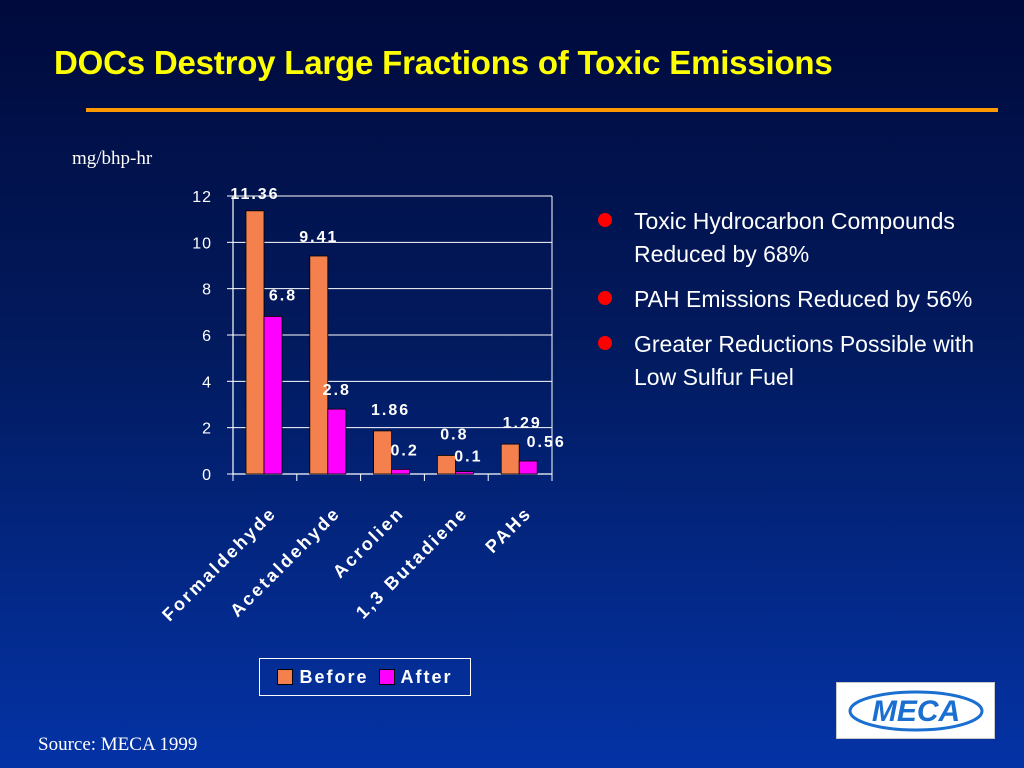  I want to click on bullet-item: PAH Emissions Reduced by 56%, so click(808, 299).